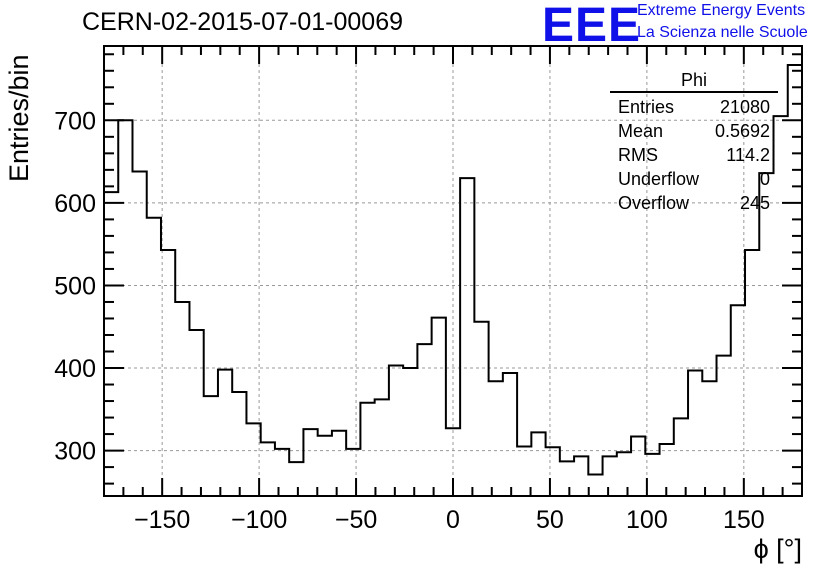 The image size is (836, 572). What do you see at coordinates (754, 203) in the screenshot?
I see `stat-value: 245` at bounding box center [754, 203].